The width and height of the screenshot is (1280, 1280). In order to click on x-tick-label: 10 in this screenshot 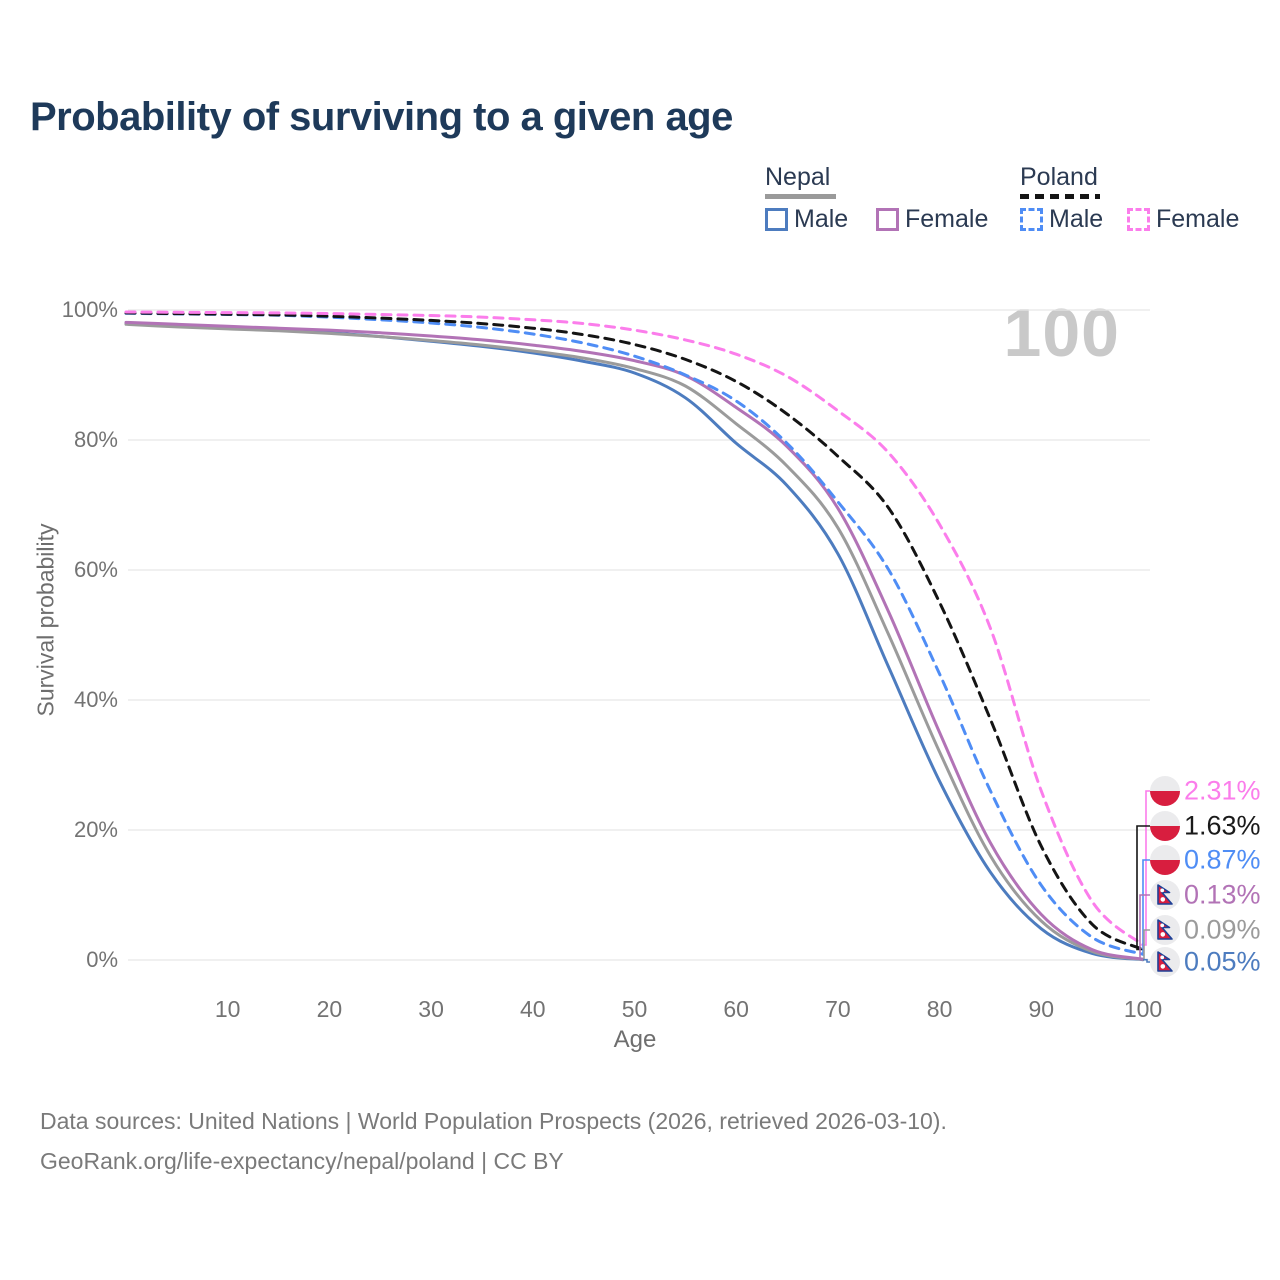, I will do `click(227, 1009)`.